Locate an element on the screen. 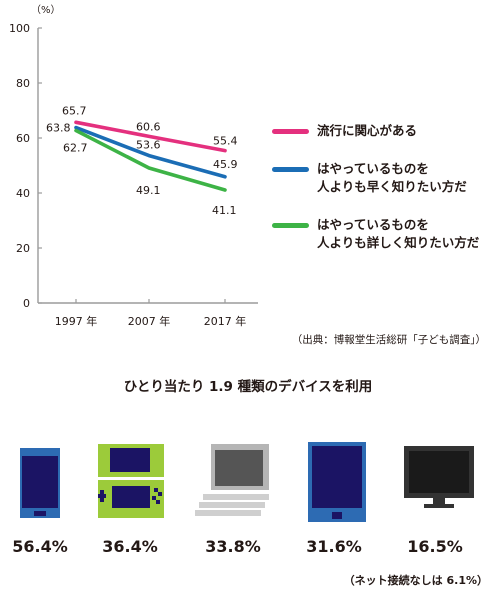 The height and width of the screenshot is (592, 496). legend-item-trend-interest: 流行に関心がある is located at coordinates (344, 131).